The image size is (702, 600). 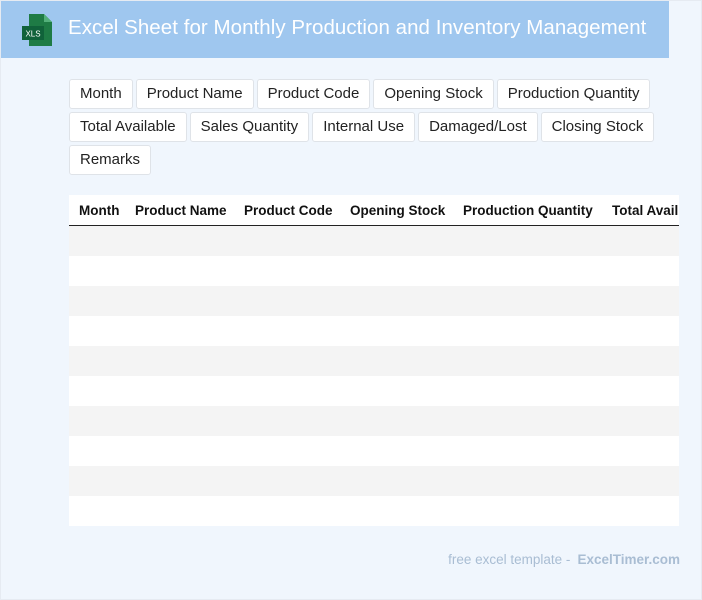 What do you see at coordinates (573, 94) in the screenshot?
I see `column-chip: Production Quantity` at bounding box center [573, 94].